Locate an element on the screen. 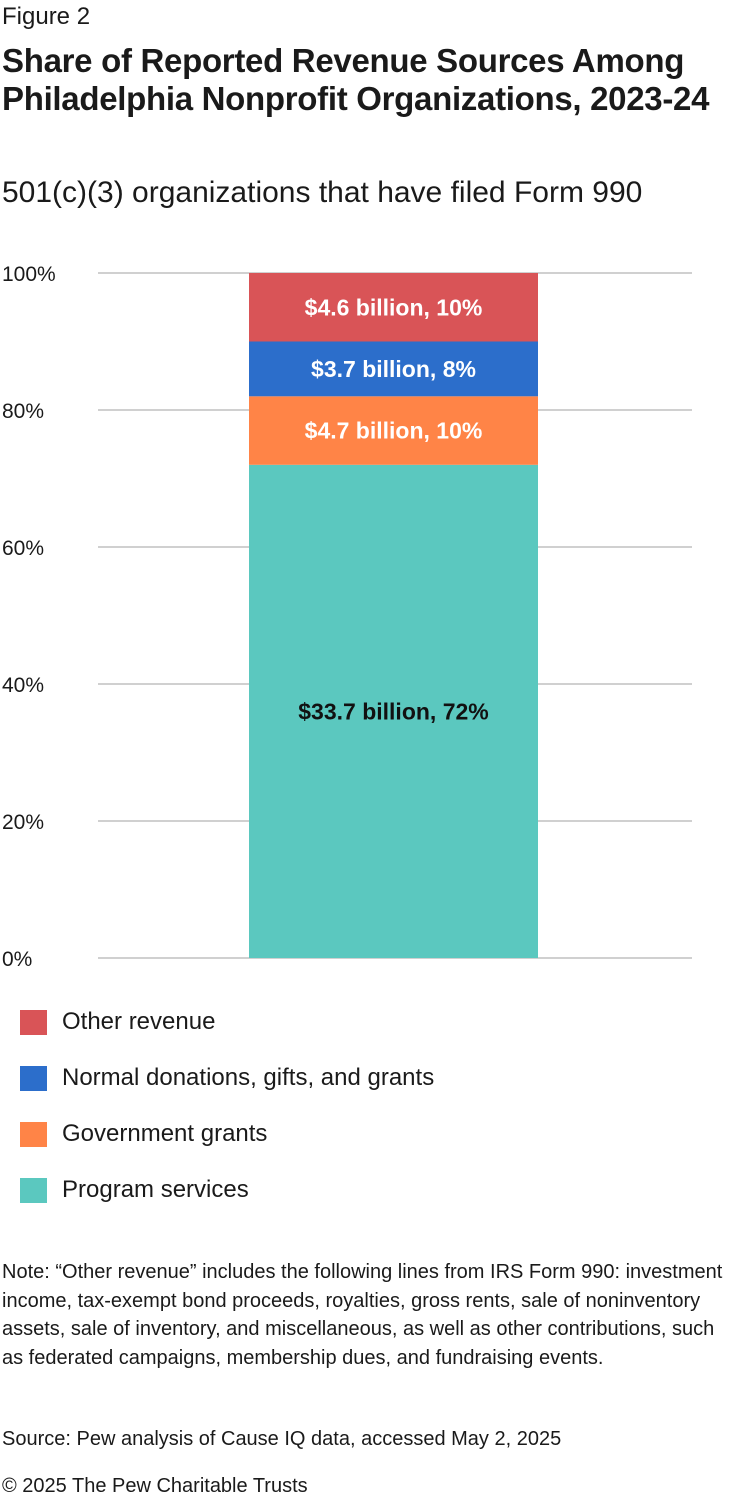  legend-item: Government grants is located at coordinates (227, 1134).